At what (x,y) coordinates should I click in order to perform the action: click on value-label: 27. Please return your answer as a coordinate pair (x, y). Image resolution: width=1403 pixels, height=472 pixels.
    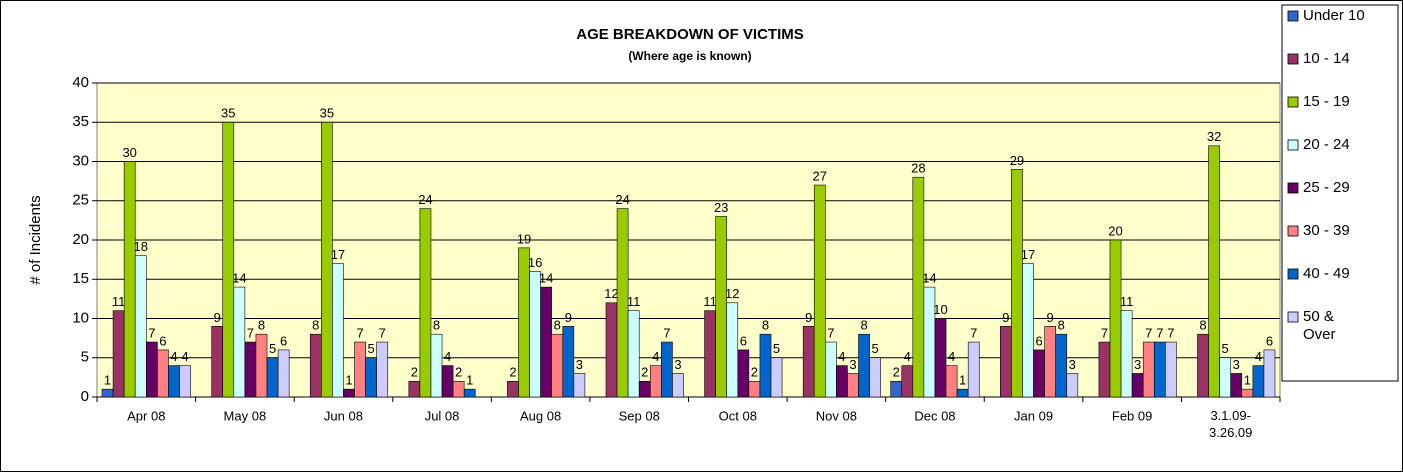
    Looking at the image, I should click on (820, 175).